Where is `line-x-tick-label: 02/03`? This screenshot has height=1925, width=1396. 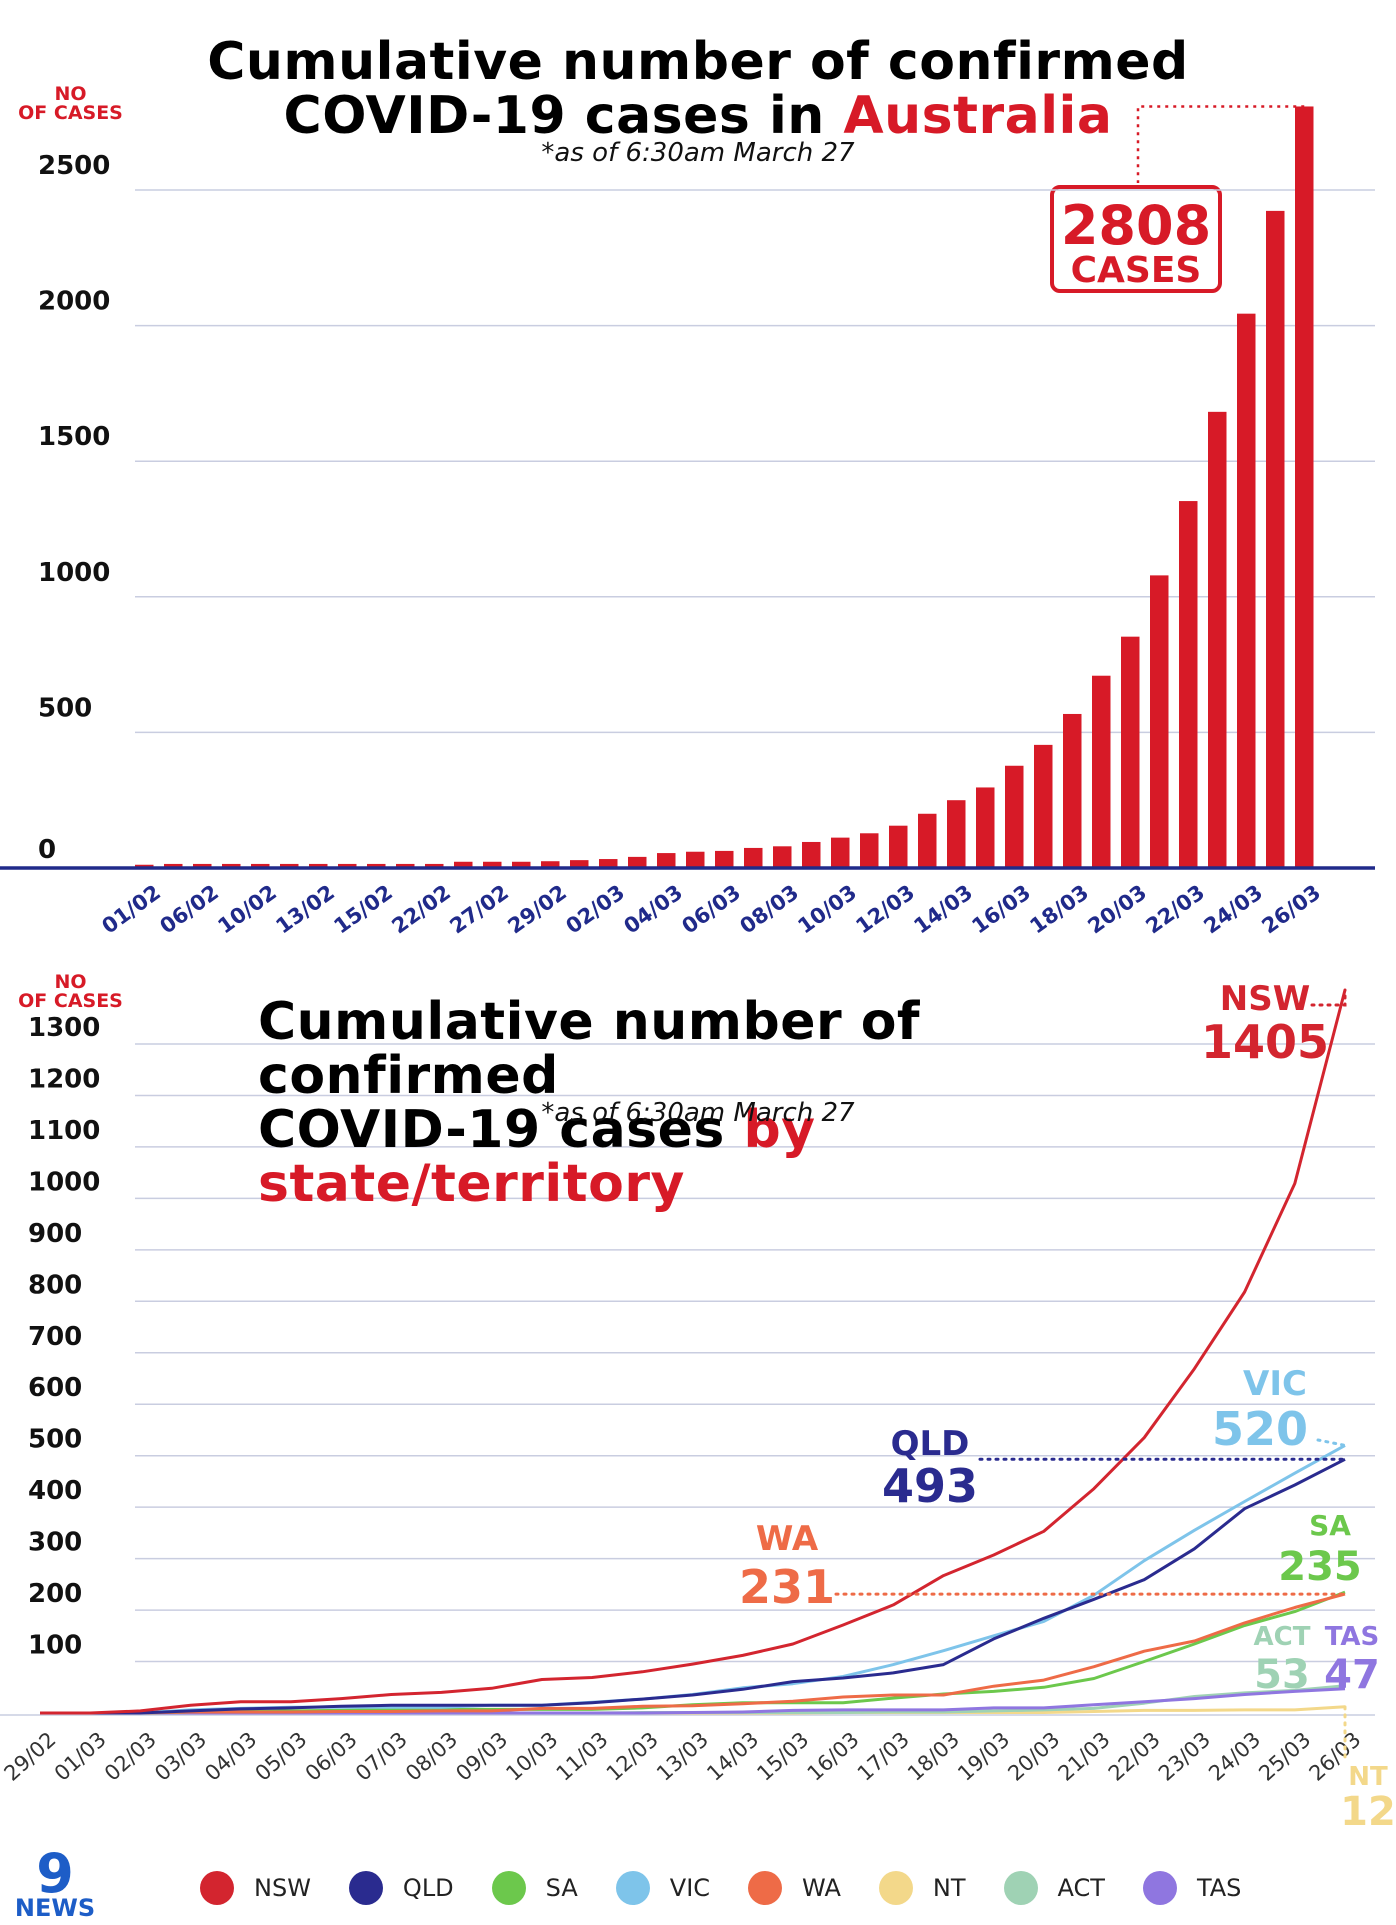
line-x-tick-label: 02/03 is located at coordinates (130, 1756).